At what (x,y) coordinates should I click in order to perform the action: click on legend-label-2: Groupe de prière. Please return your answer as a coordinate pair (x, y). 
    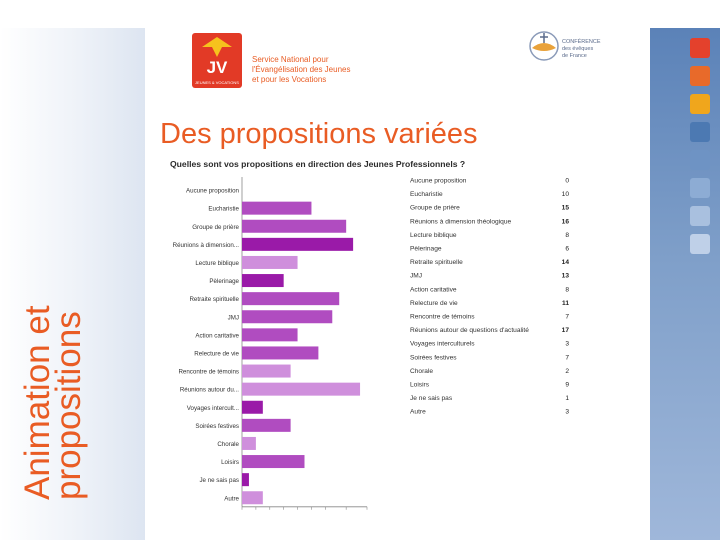
    Looking at the image, I should click on (435, 208).